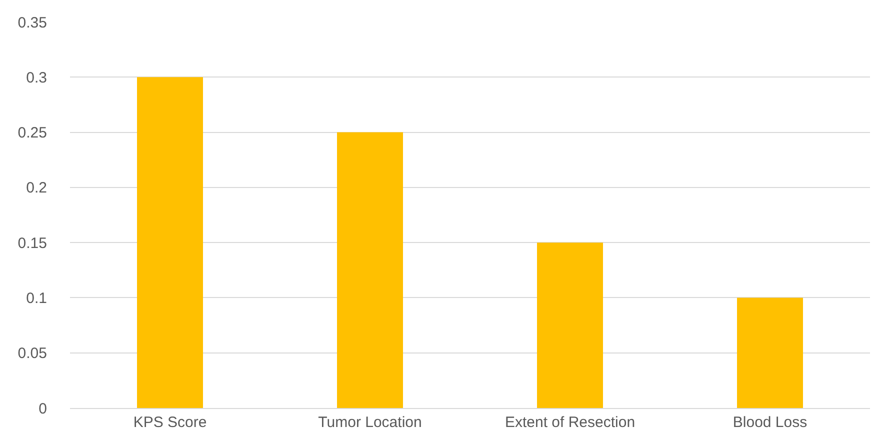 The image size is (882, 446). What do you see at coordinates (370, 422) in the screenshot?
I see `x-tick-label: Tumor Location` at bounding box center [370, 422].